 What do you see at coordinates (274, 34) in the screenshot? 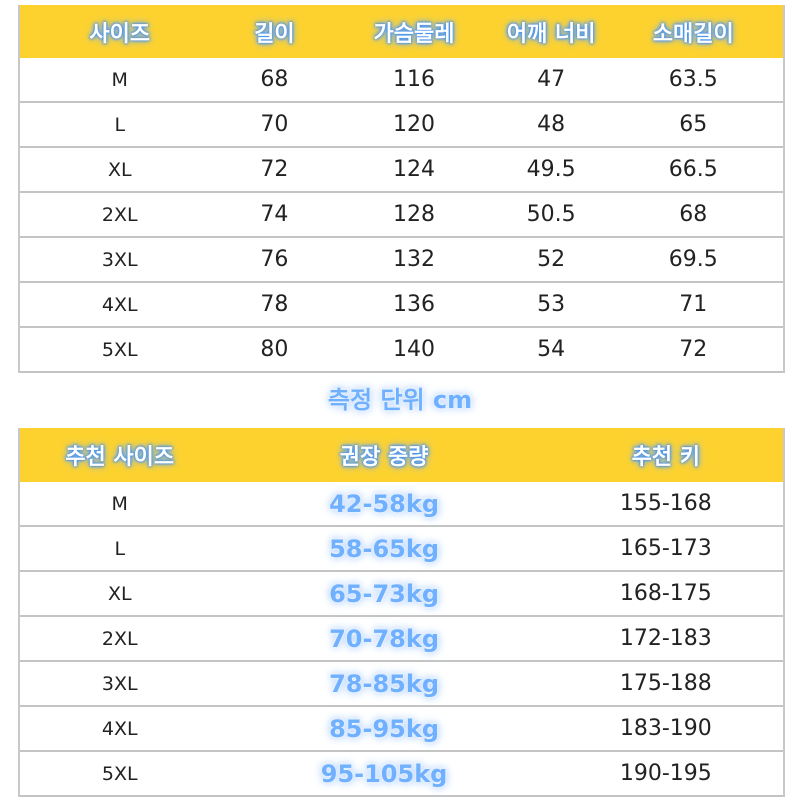
I see `header-length: 길이` at bounding box center [274, 34].